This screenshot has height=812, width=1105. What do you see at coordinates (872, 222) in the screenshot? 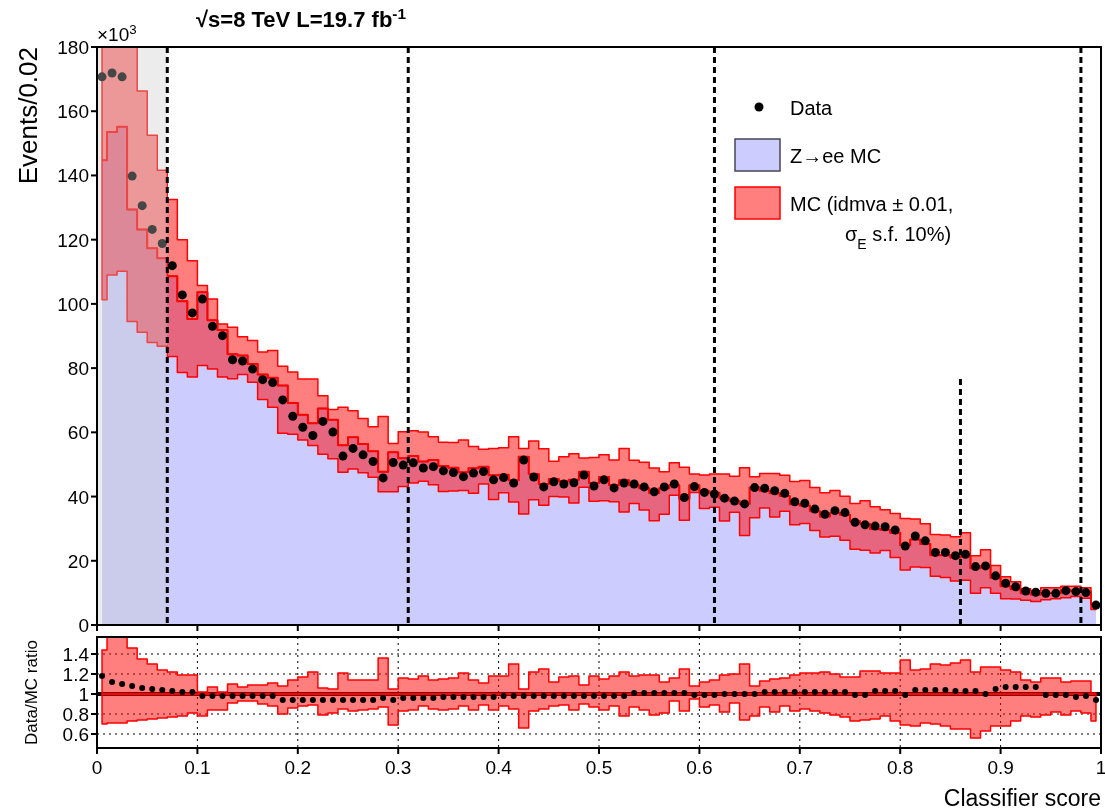
I see `legend-label: MC (idmva ± 0.01, σ$_{E}$ s.f. 10%)` at bounding box center [872, 222].